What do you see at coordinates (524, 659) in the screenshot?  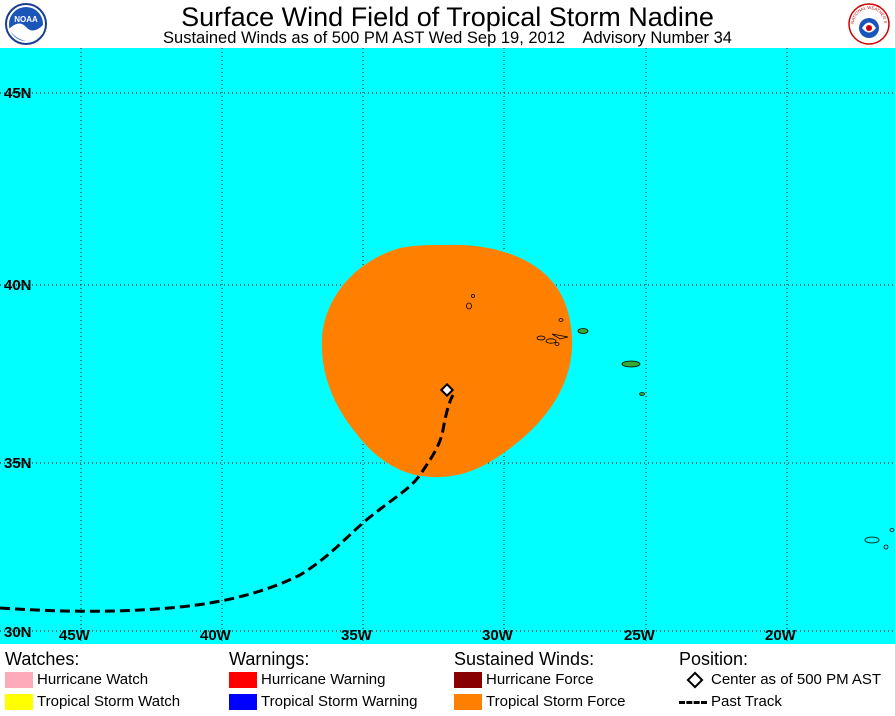 I see `sustained-winds-heading: Sustained Winds:` at bounding box center [524, 659].